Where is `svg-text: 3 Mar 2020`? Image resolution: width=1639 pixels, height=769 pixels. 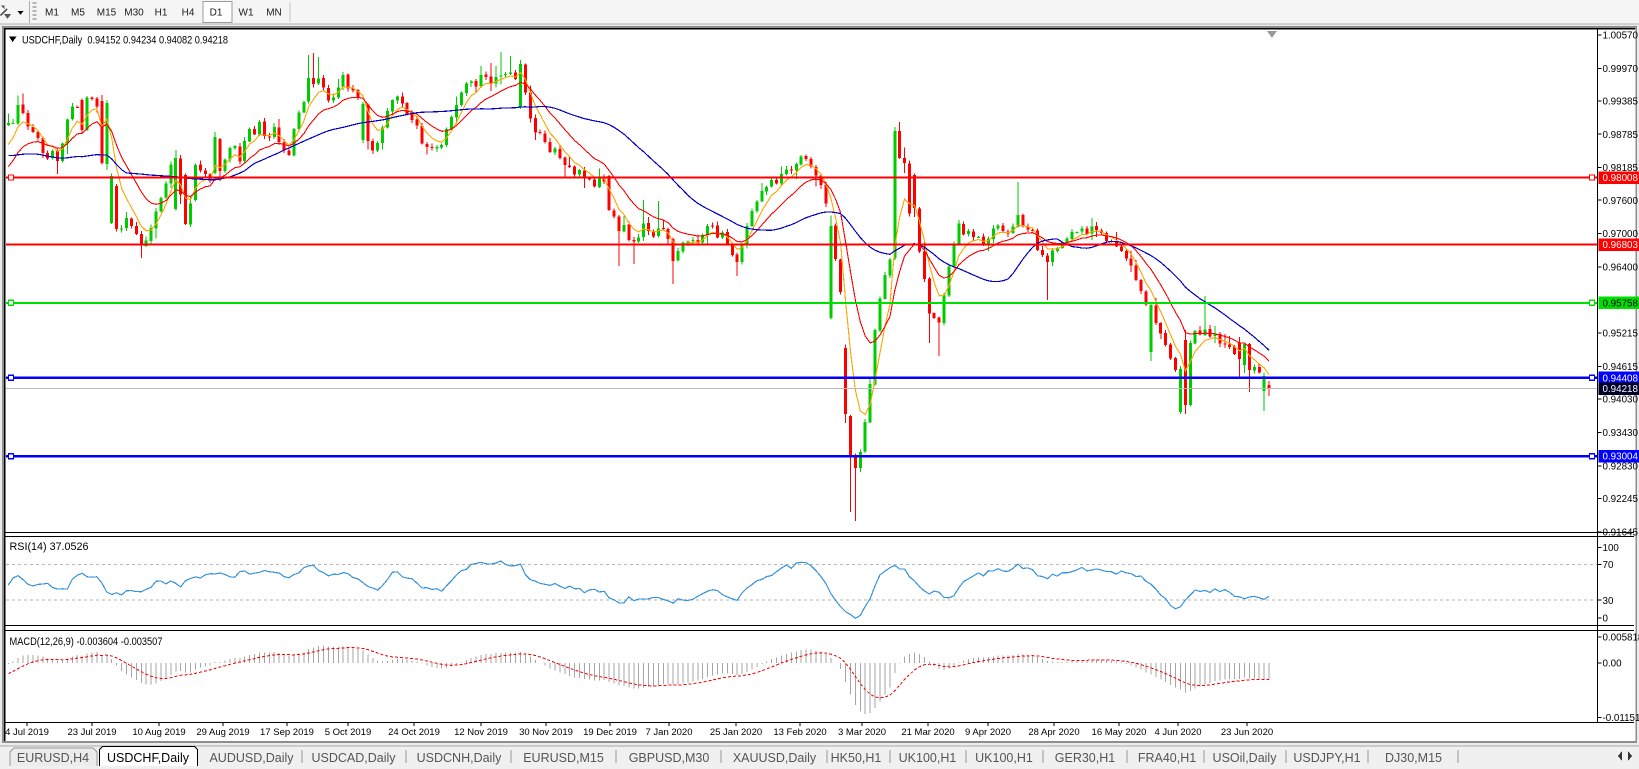
svg-text: 3 Mar 2020 is located at coordinates (862, 732).